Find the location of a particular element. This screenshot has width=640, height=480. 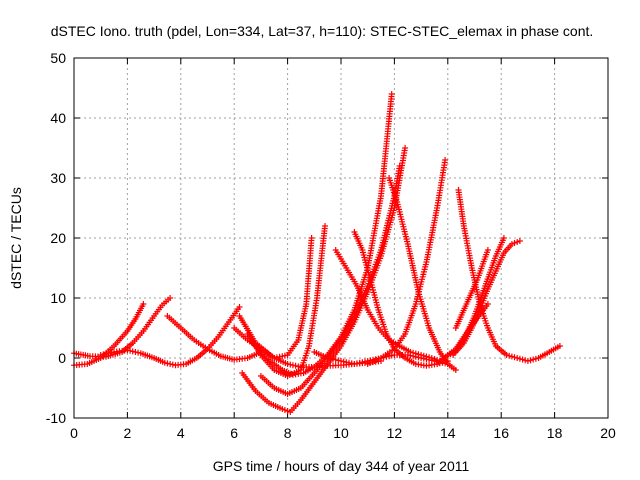

series-13-points is located at coordinates (381, 358).